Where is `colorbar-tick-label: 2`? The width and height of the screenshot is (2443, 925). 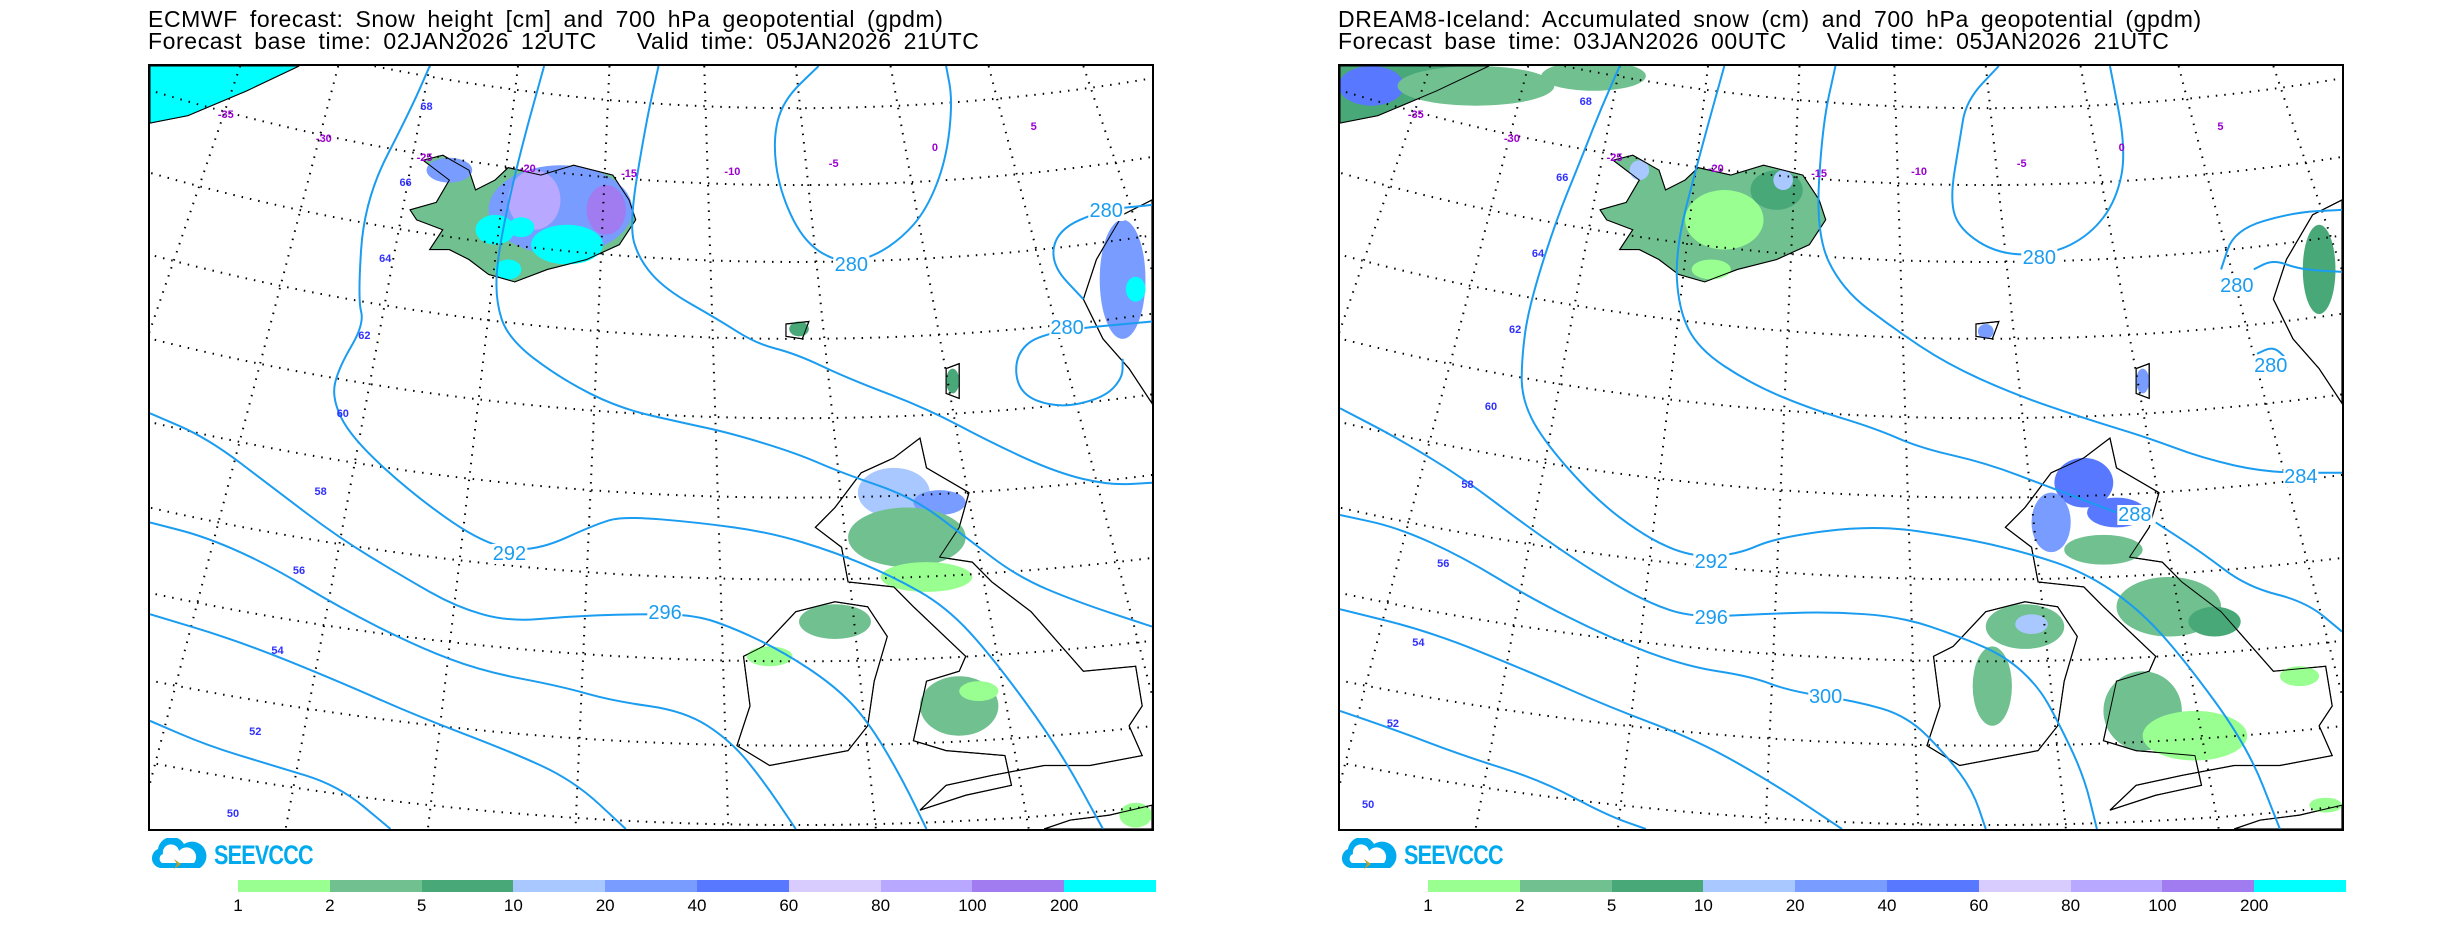
colorbar-tick-label: 2 is located at coordinates (330, 905).